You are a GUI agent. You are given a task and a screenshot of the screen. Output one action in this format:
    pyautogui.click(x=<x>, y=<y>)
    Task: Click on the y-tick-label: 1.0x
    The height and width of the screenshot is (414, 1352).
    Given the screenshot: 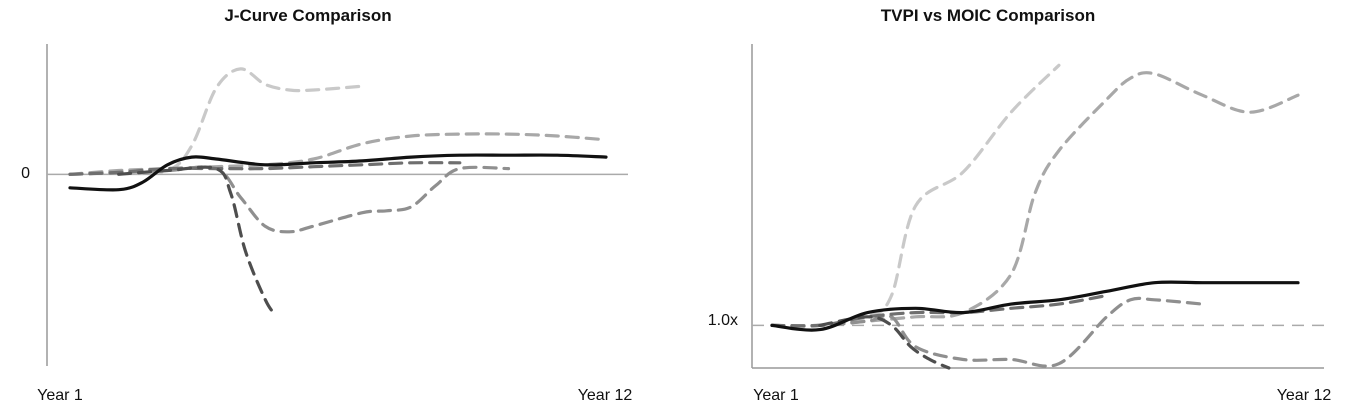 What is the action you would take?
    pyautogui.click(x=723, y=320)
    